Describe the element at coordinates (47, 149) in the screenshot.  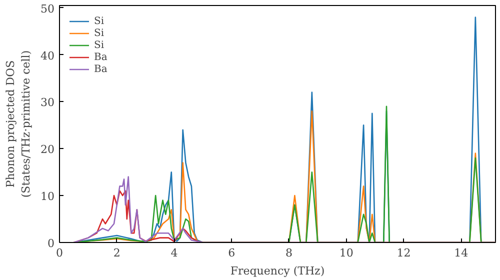
I see `y-tick-label: 20` at that location.